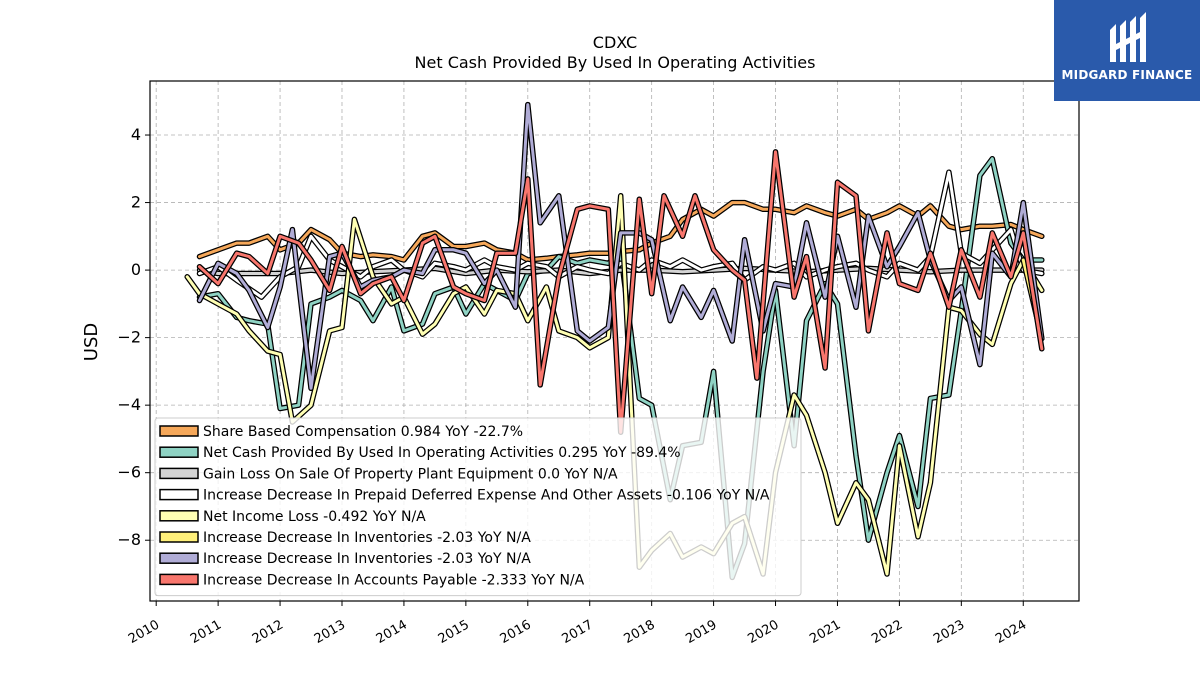  I want to click on x-tick-label: 2019, so click(701, 632).